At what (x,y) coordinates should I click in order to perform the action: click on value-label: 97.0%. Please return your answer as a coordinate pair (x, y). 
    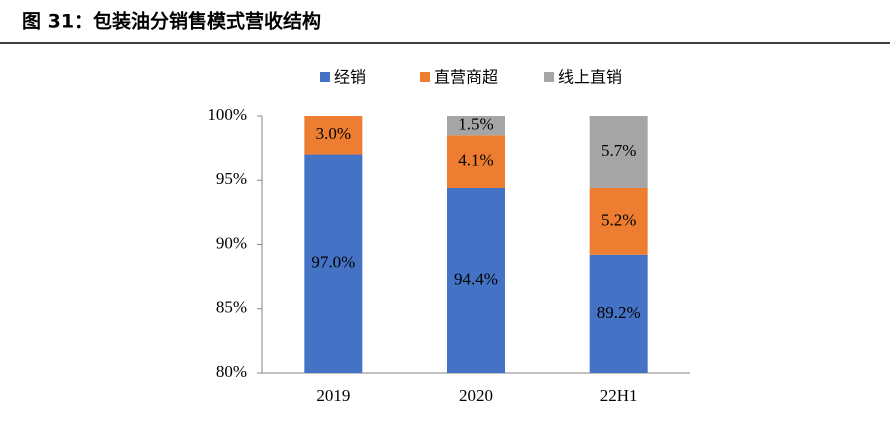
    Looking at the image, I should click on (333, 262).